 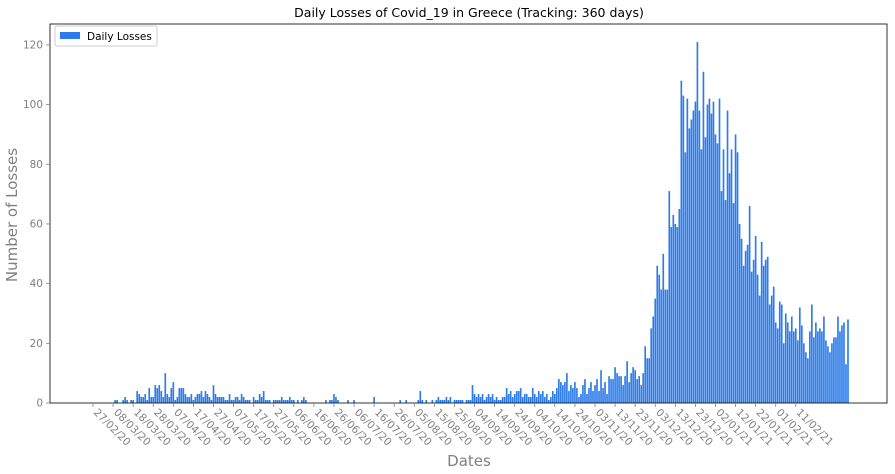 What do you see at coordinates (39, 404) in the screenshot?
I see `y-tick-label: 0` at bounding box center [39, 404].